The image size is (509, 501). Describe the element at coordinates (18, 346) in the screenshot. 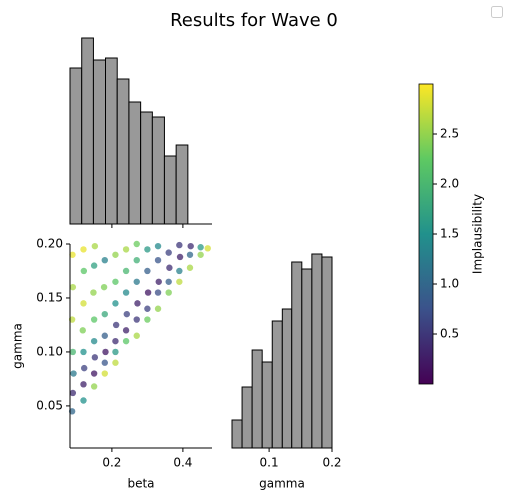

I see `y-axis-label: gamma` at that location.